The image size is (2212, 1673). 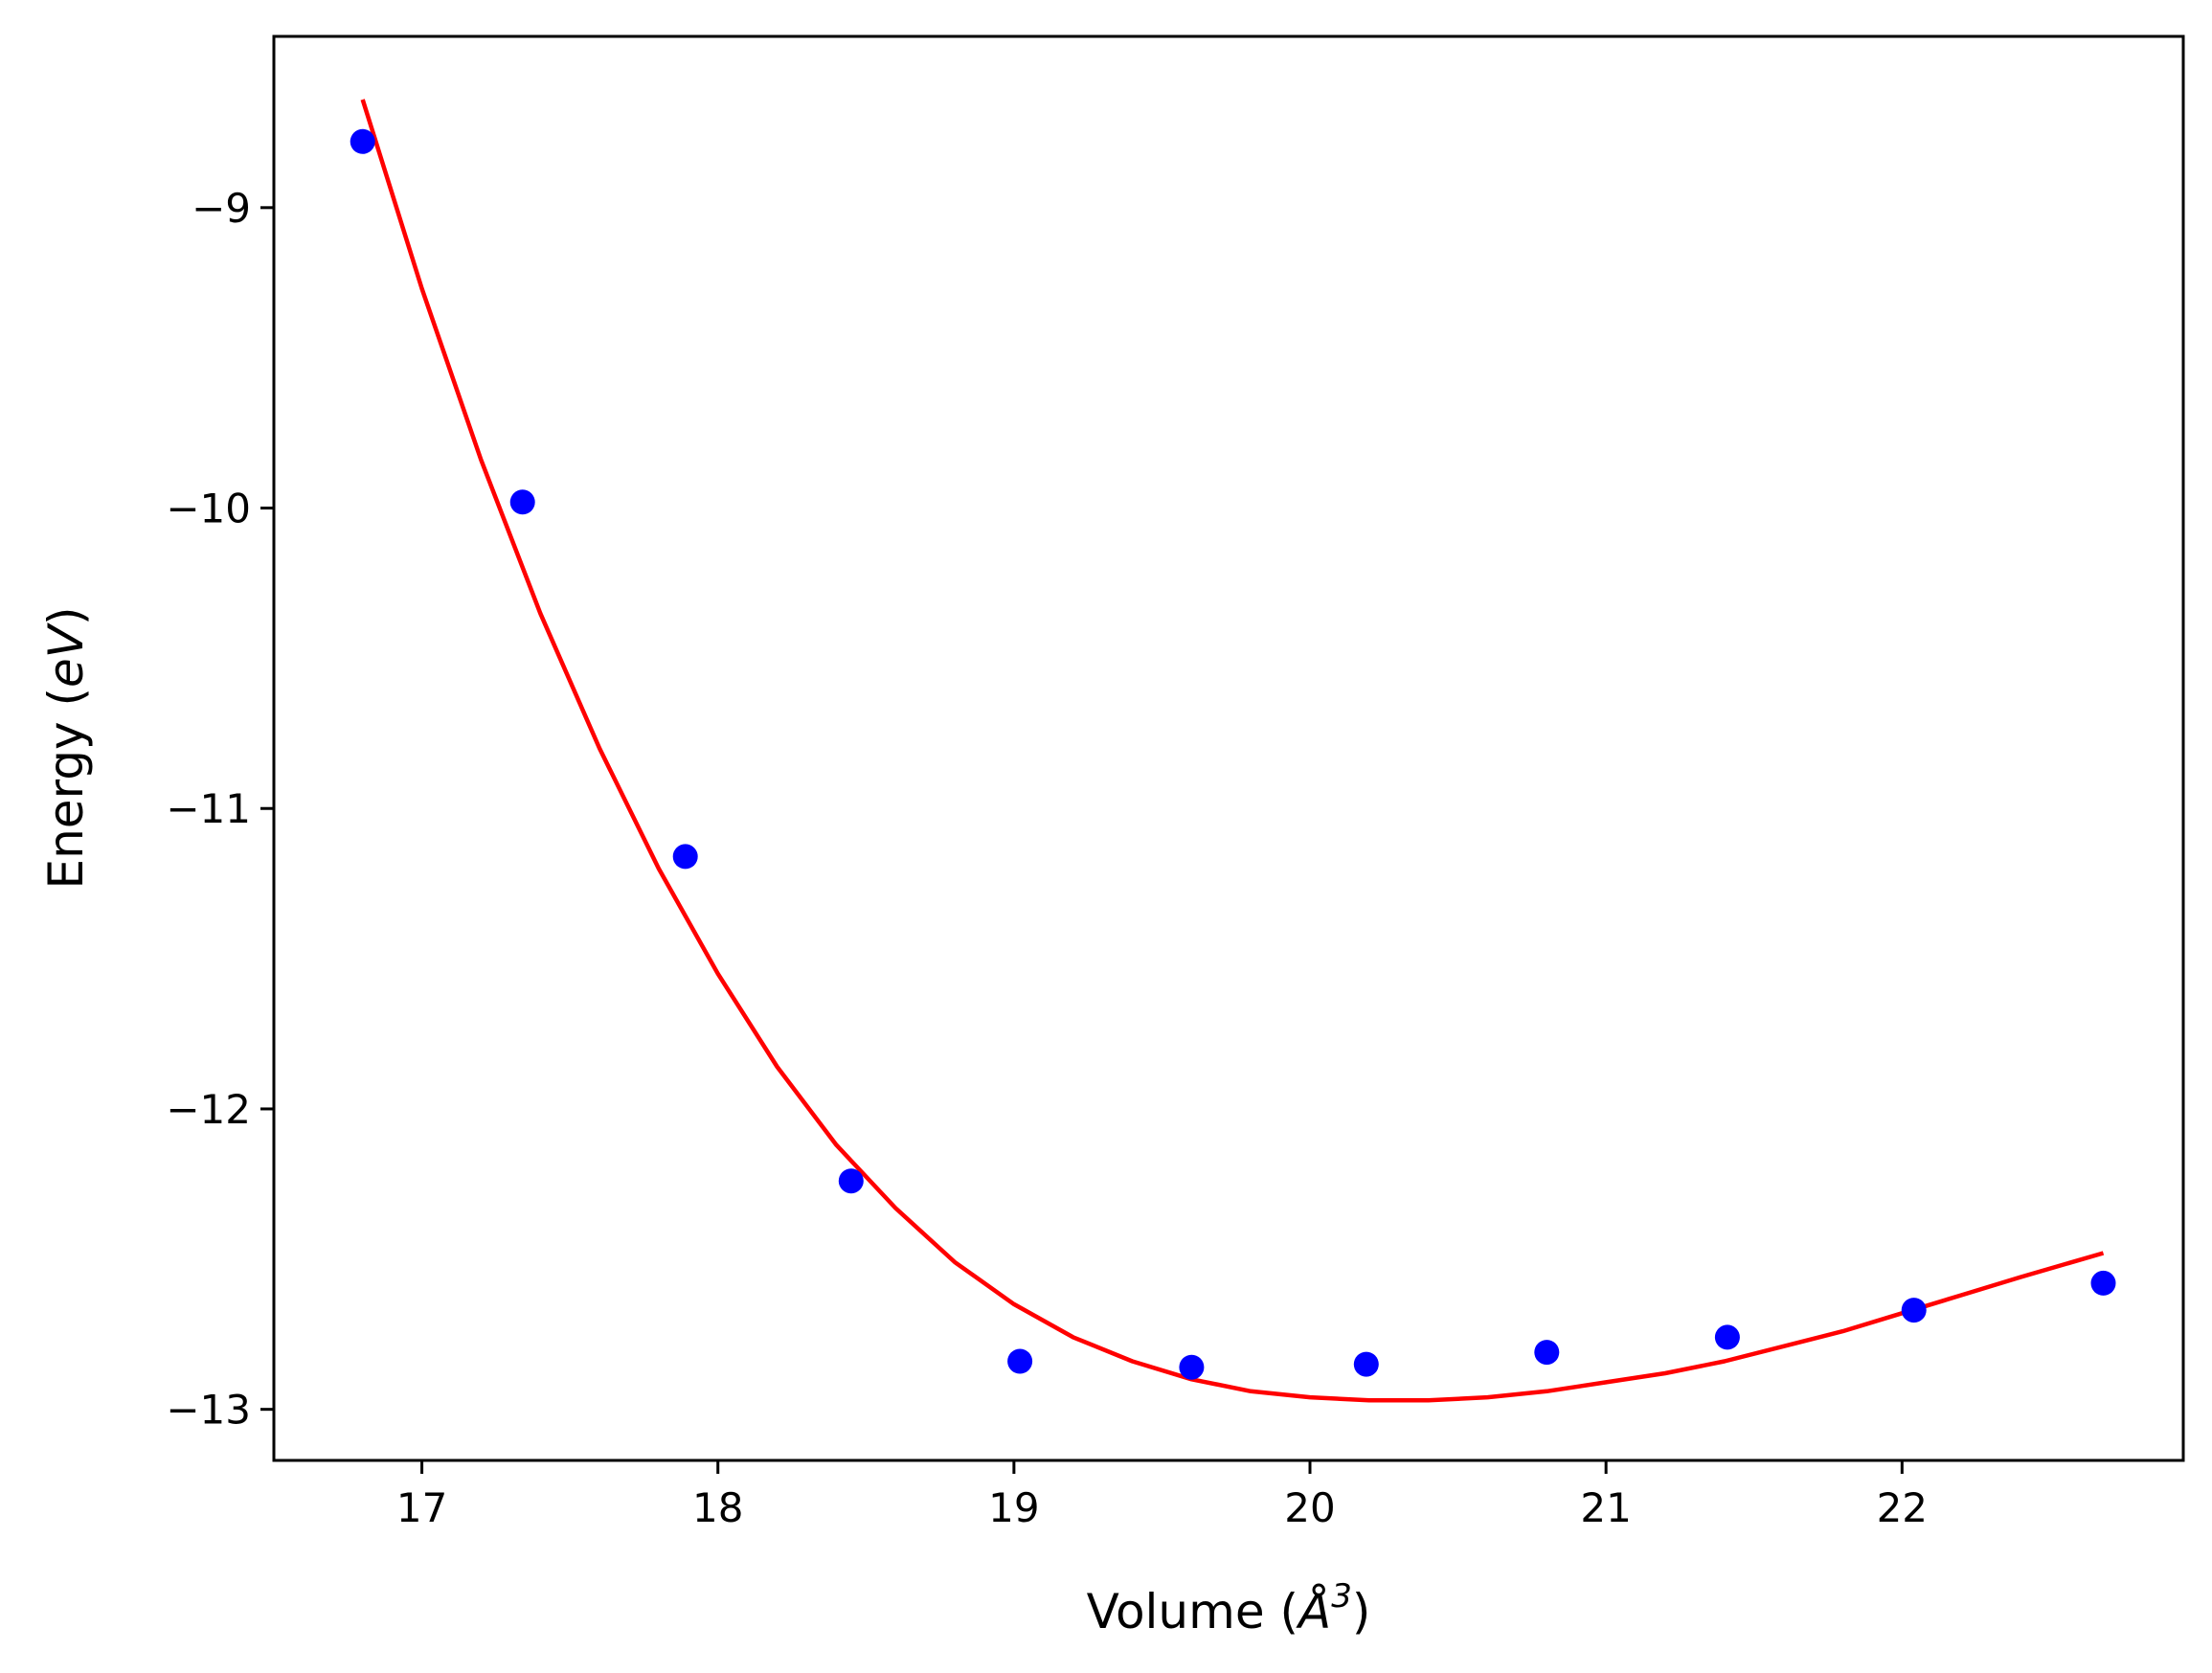 I want to click on y-tick-label: −10, so click(x=208, y=509).